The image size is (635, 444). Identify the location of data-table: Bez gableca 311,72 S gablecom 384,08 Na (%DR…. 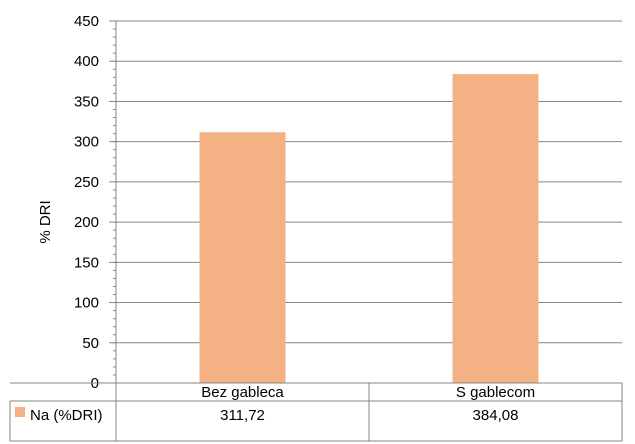
(316, 412).